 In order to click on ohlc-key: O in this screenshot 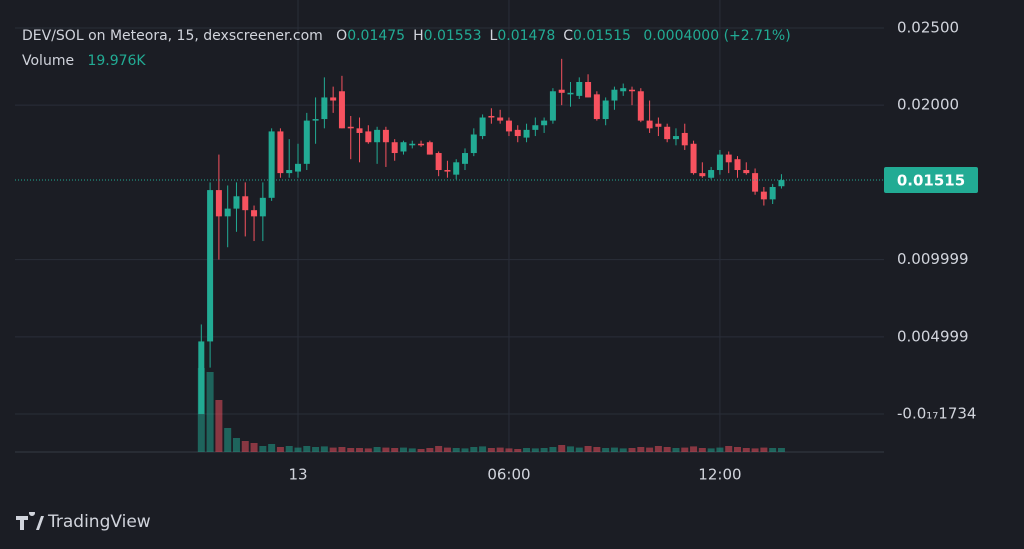, I will do `click(342, 36)`.